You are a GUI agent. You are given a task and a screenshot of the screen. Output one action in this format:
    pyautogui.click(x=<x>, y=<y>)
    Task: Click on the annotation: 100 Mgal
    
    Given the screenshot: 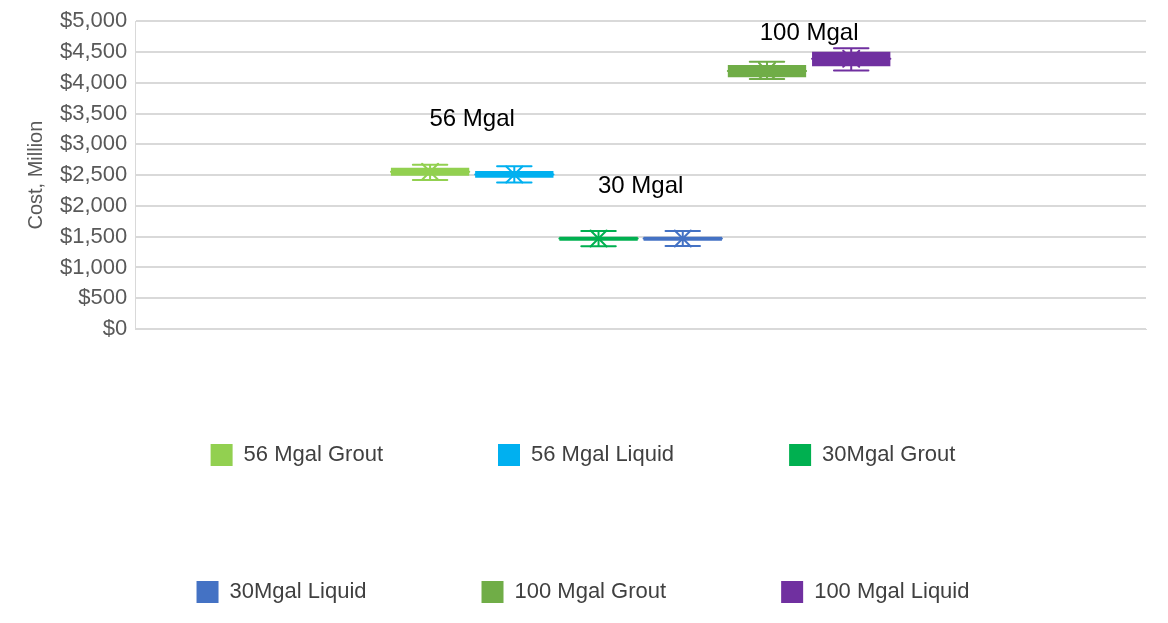 What is the action you would take?
    pyautogui.click(x=809, y=31)
    